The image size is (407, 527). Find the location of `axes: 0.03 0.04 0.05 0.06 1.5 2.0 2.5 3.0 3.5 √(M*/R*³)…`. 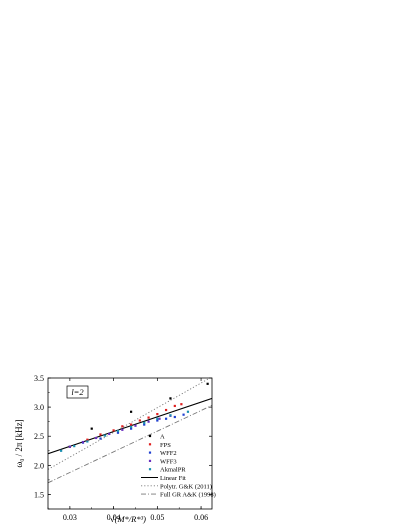

axes: 0.03 0.04 0.05 0.06 1.5 2.0 2.5 3.0 3.5 √(M*/R*³)… is located at coordinates (113, 449).